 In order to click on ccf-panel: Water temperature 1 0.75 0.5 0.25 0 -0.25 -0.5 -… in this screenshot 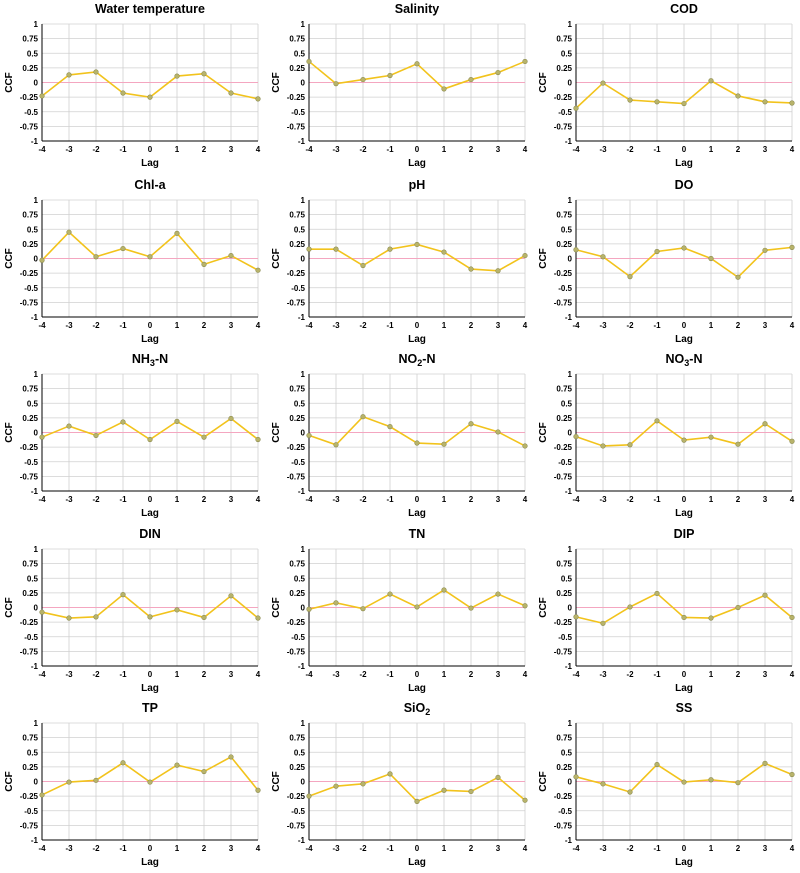, I will do `click(133, 87)`.